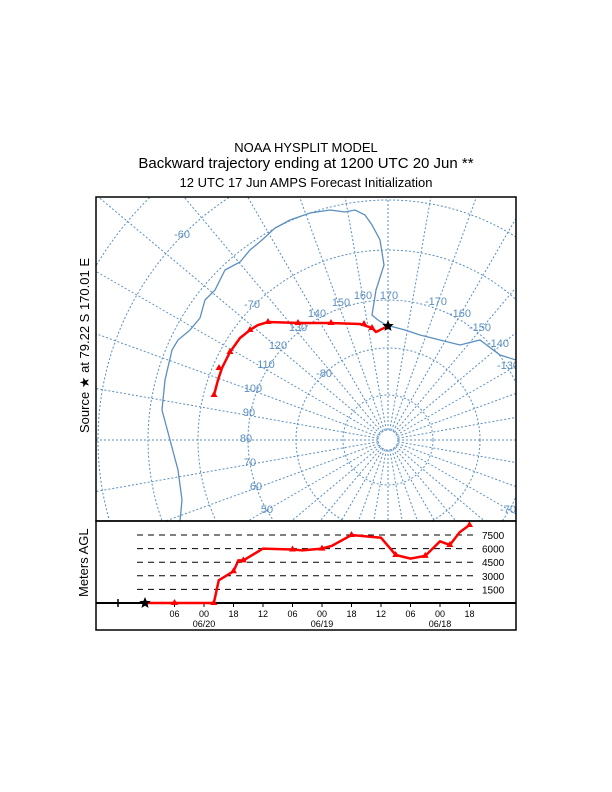  What do you see at coordinates (306, 147) in the screenshot?
I see `model-title: NOAA HYSPLIT MODEL` at bounding box center [306, 147].